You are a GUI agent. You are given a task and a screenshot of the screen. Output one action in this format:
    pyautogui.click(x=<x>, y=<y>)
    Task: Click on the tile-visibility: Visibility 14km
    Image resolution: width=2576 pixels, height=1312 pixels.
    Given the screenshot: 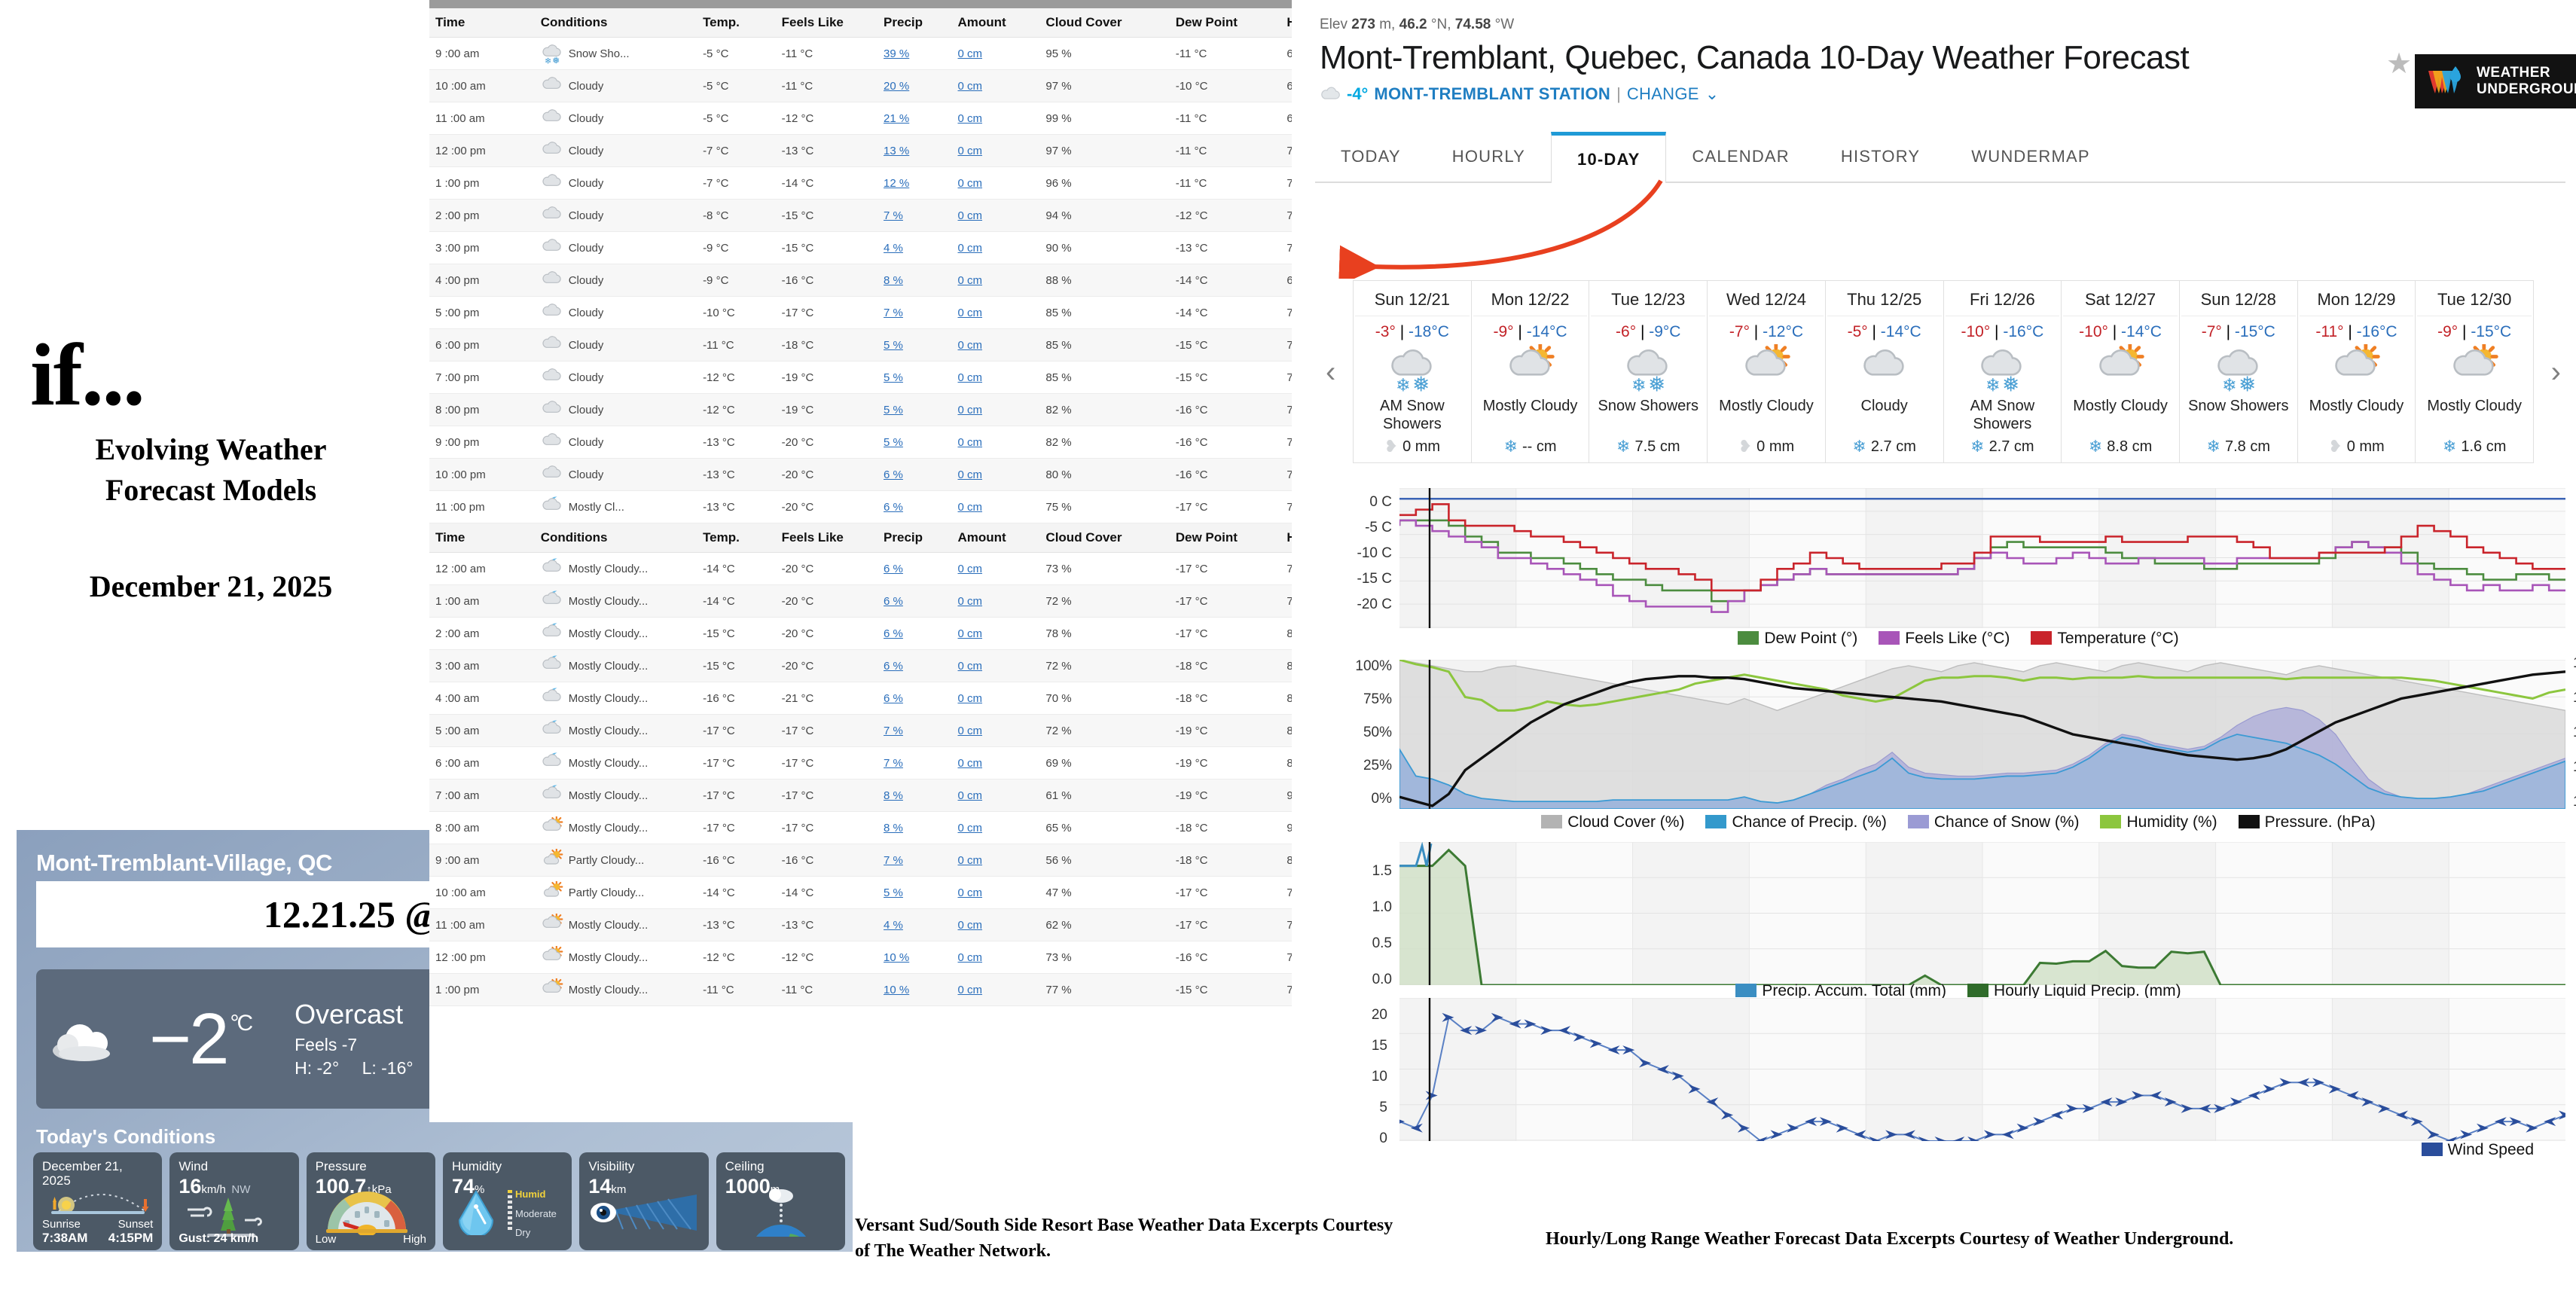 What is the action you would take?
    pyautogui.click(x=644, y=1201)
    